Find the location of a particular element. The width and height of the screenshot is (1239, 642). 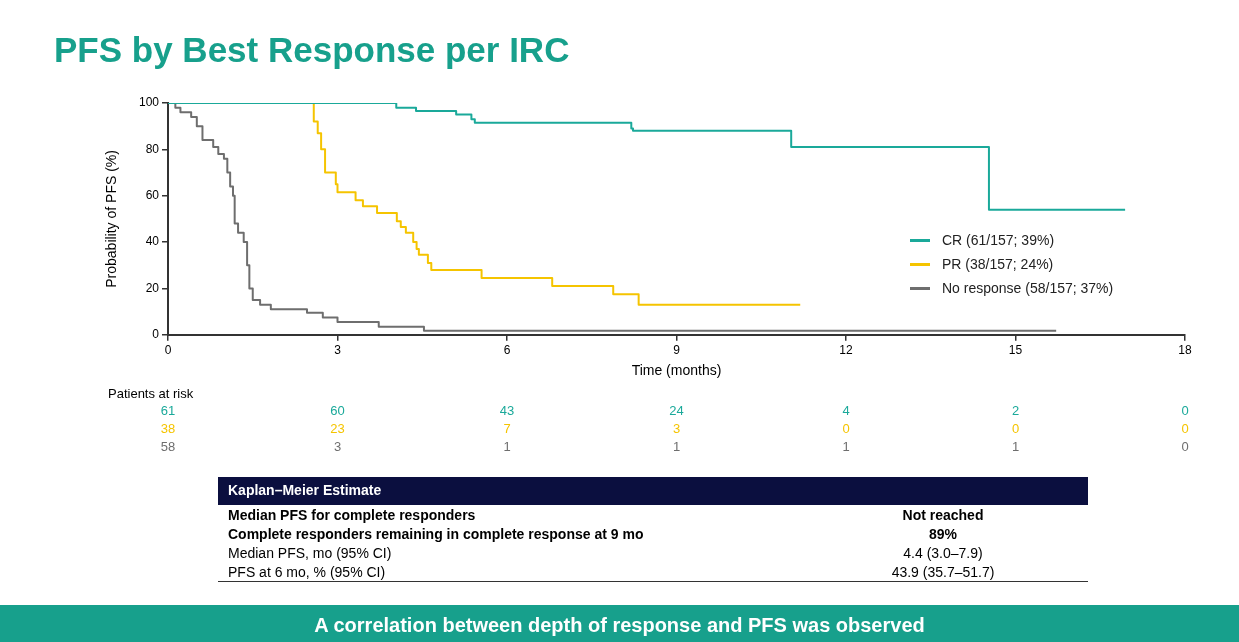

text: 58 is located at coordinates (168, 446).